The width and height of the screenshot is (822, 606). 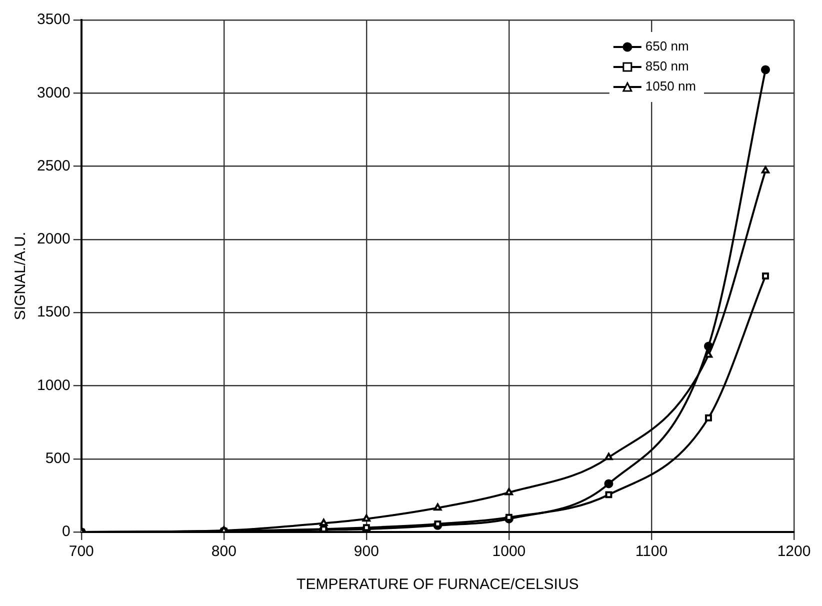 What do you see at coordinates (366, 551) in the screenshot?
I see `x-tick-label: 900` at bounding box center [366, 551].